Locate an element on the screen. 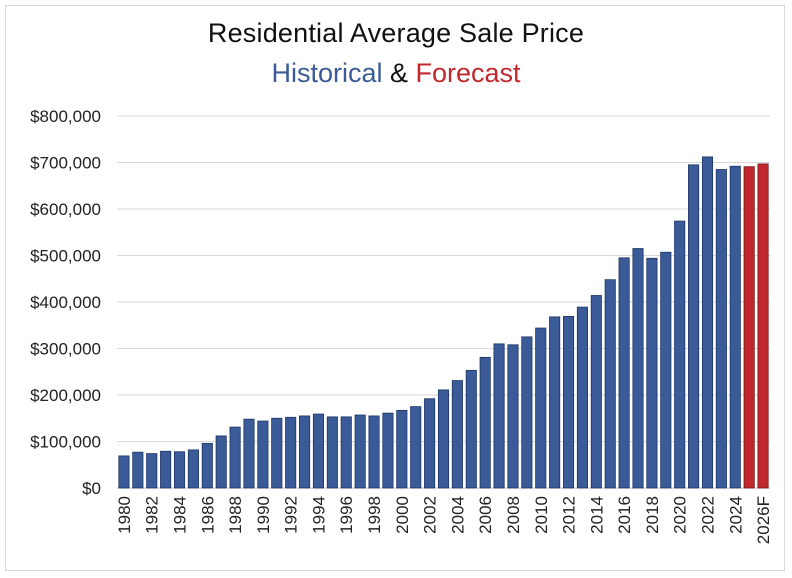 Image resolution: width=792 pixels, height=578 pixels. y-tick-label: $300,000 is located at coordinates (65, 349).